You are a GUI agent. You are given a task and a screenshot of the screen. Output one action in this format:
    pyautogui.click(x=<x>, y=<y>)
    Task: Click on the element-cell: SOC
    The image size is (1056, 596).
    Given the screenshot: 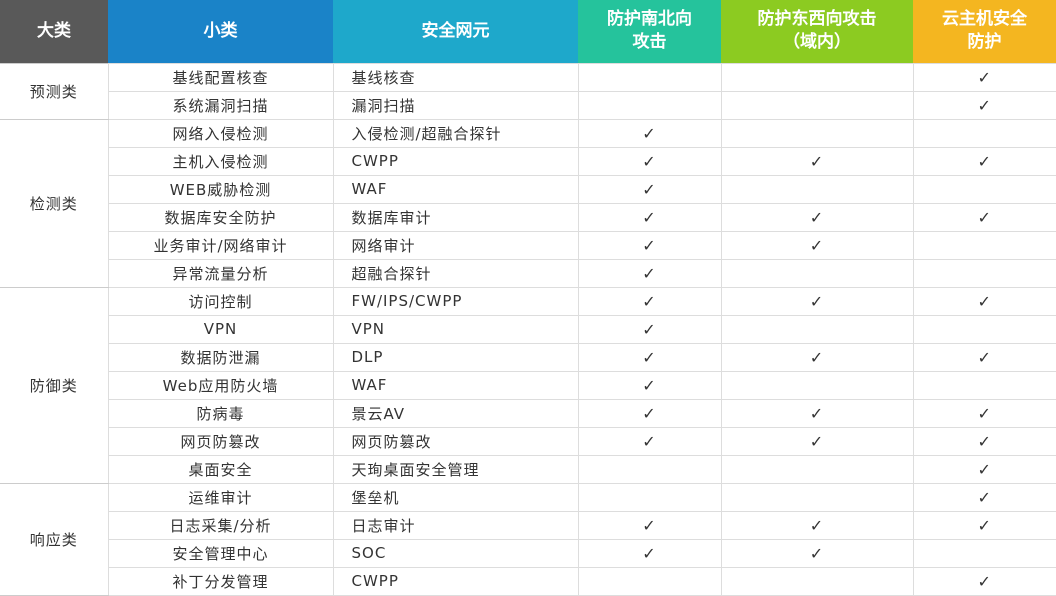 What is the action you would take?
    pyautogui.click(x=455, y=553)
    